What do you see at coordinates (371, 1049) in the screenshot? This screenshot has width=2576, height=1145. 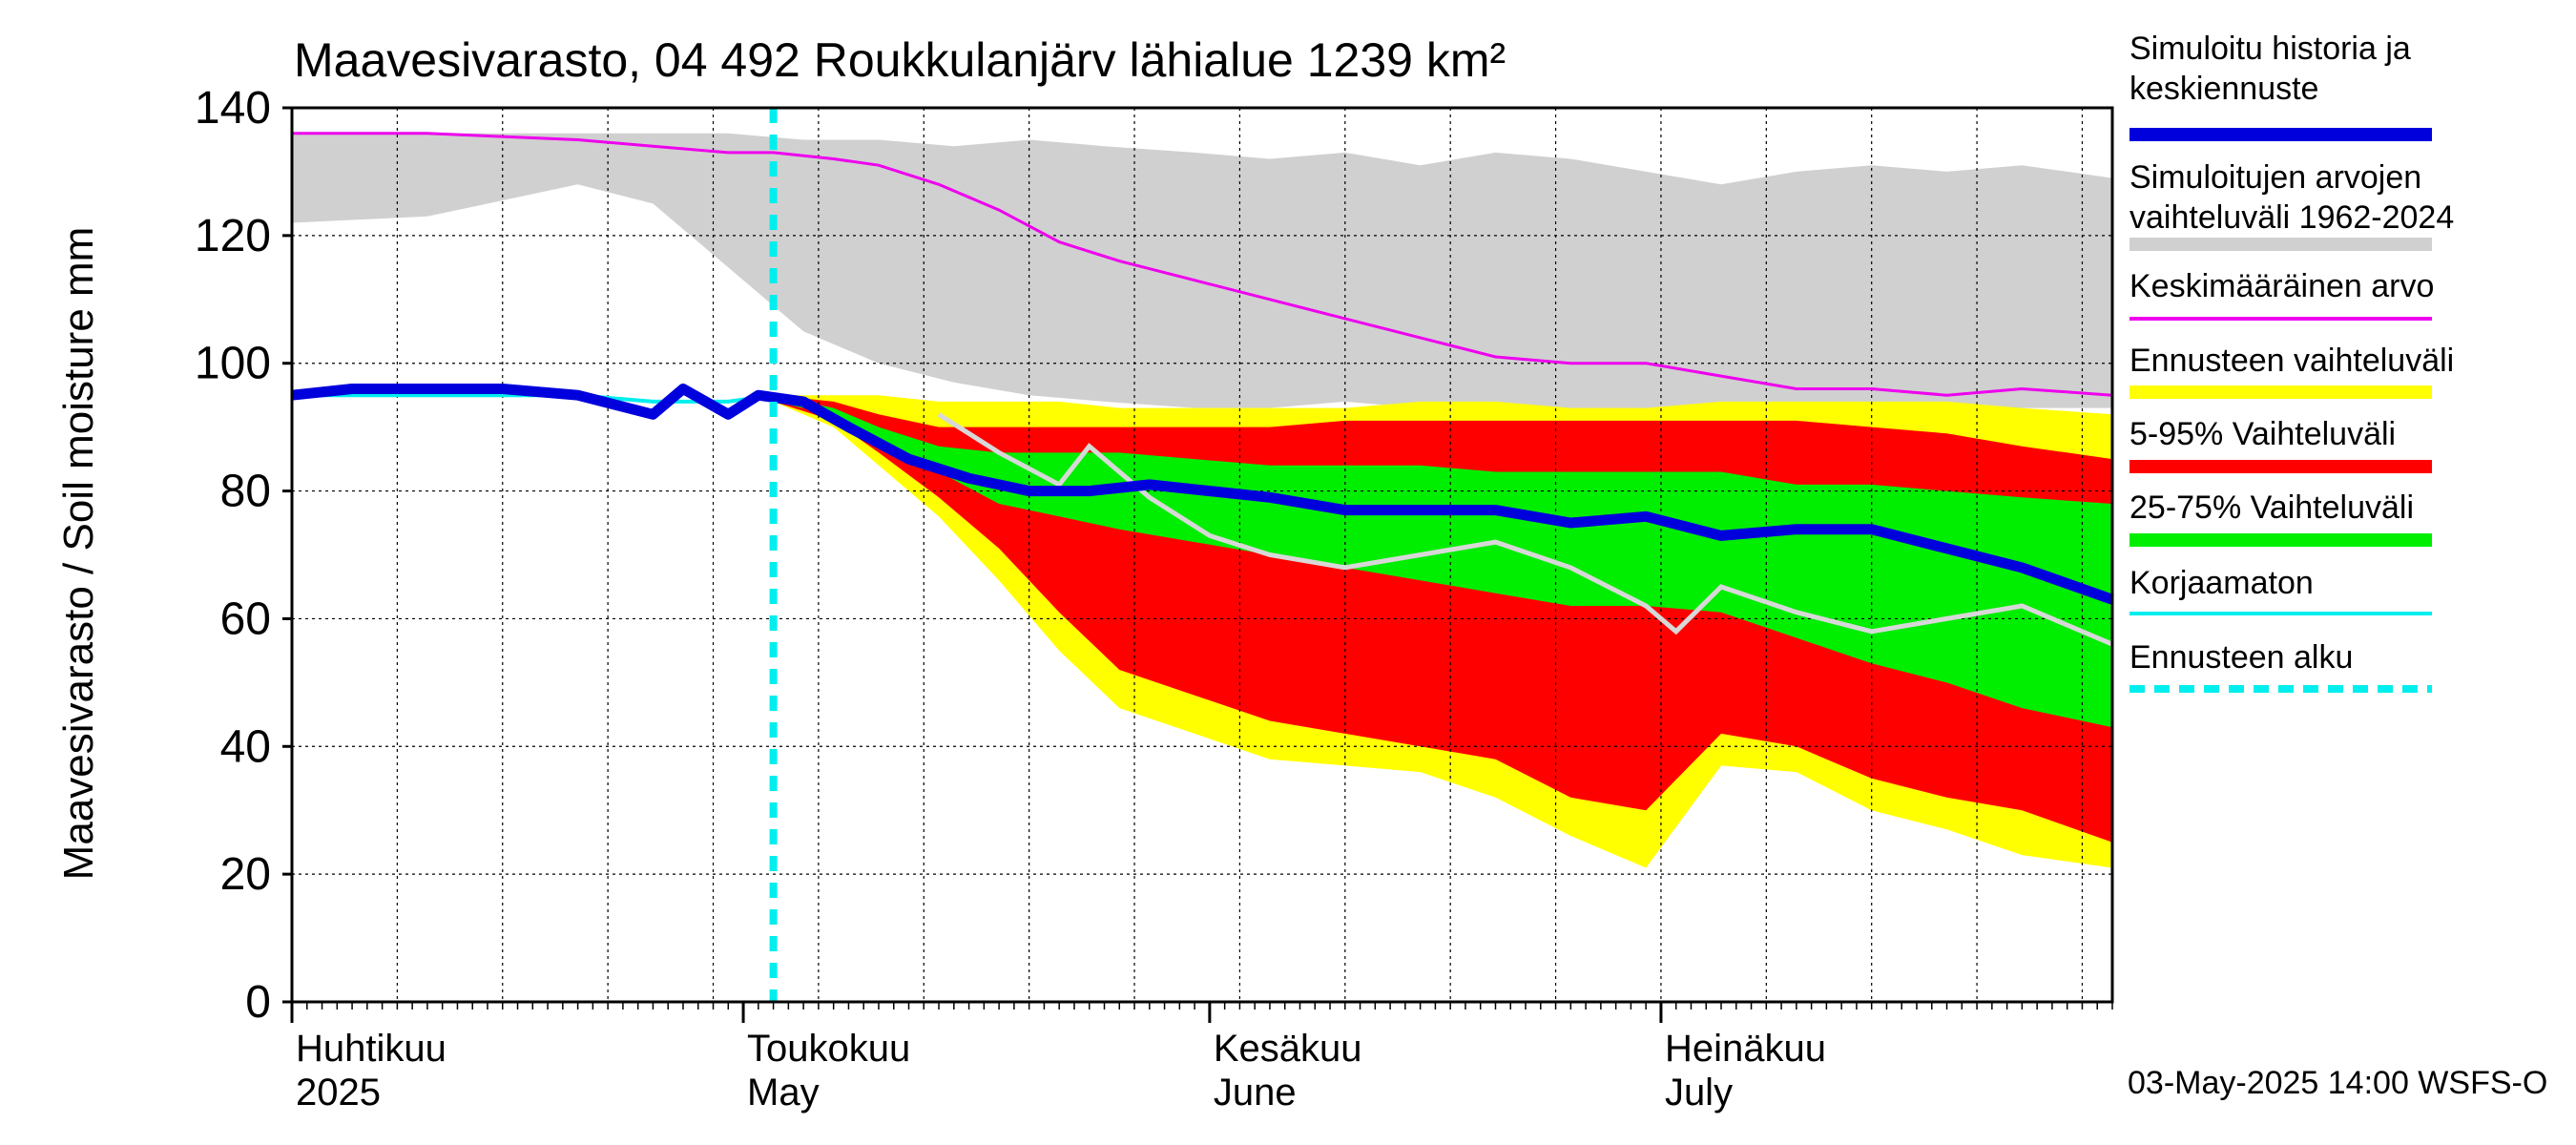 I see `month-label-fi: Huhtikuu` at bounding box center [371, 1049].